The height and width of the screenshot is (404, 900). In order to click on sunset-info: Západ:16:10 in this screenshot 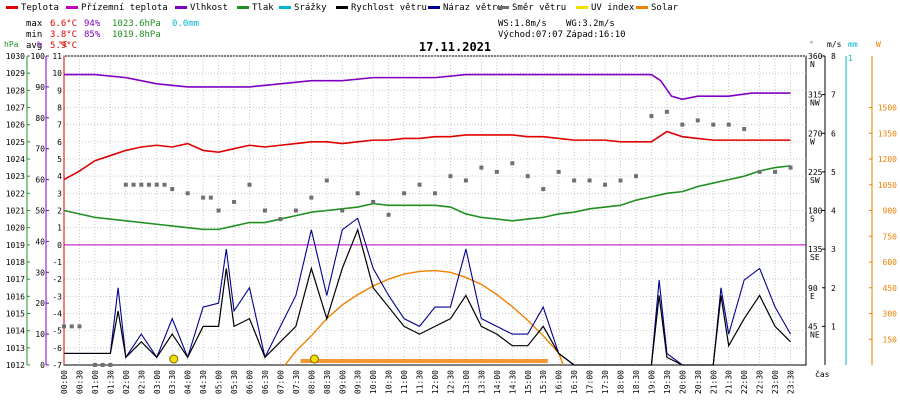, I will do `click(596, 35)`.